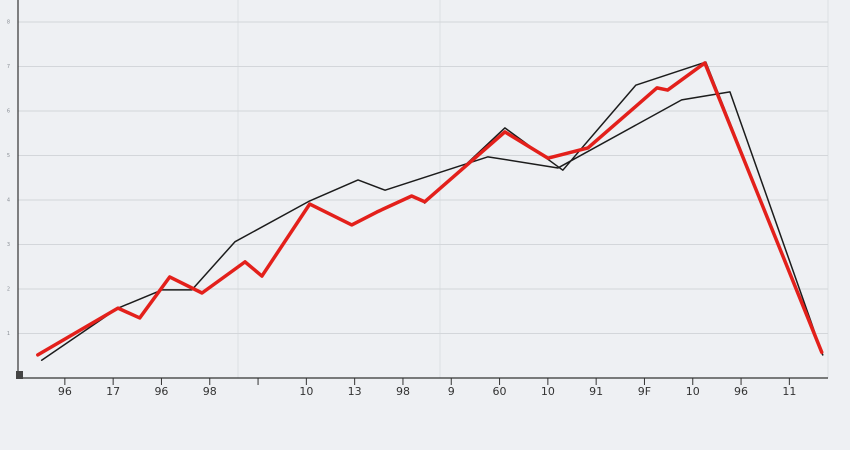 The image size is (850, 450). What do you see at coordinates (8, 23) in the screenshot?
I see `y-tick-label: 8` at bounding box center [8, 23].